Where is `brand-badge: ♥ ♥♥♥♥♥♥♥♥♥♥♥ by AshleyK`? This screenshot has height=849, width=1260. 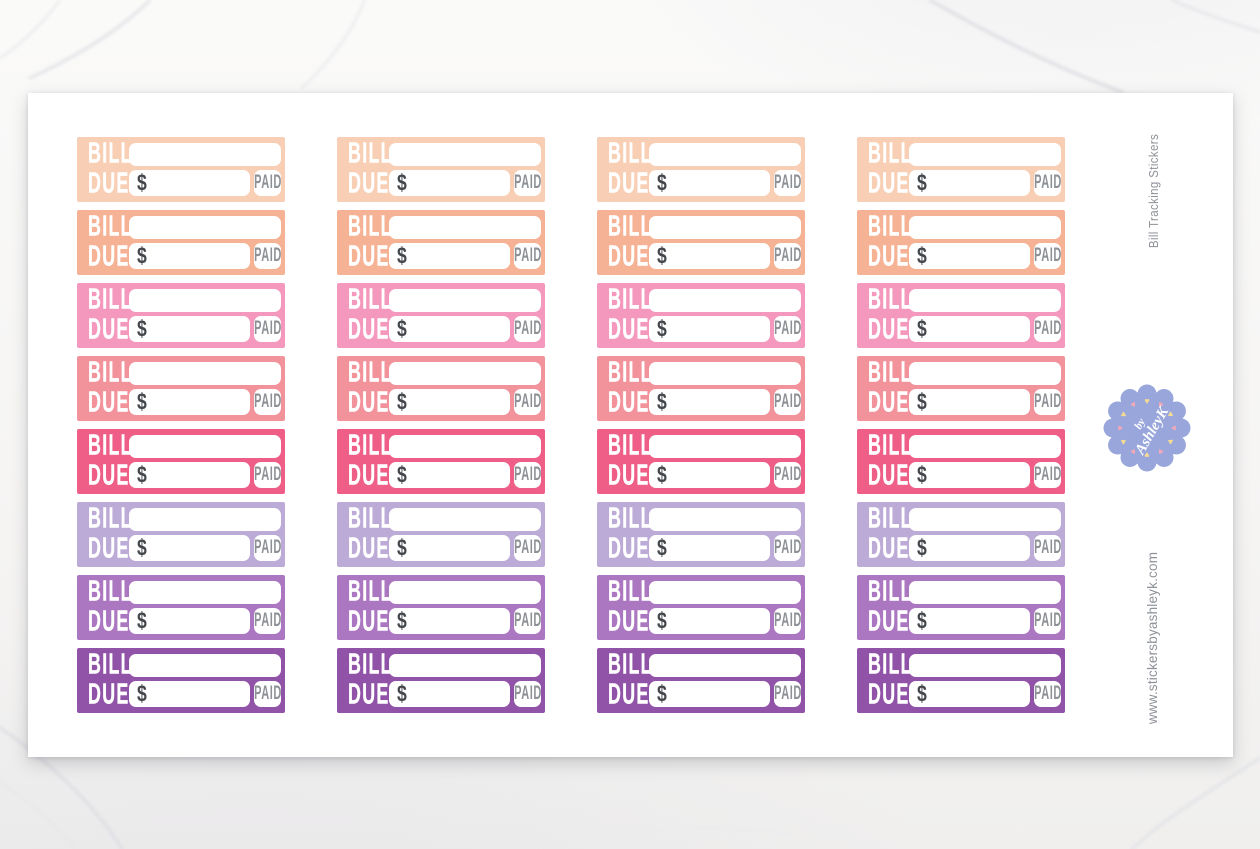 brand-badge: ♥ ♥♥♥♥♥♥♥♥♥♥♥ by AshleyK is located at coordinates (1147, 428).